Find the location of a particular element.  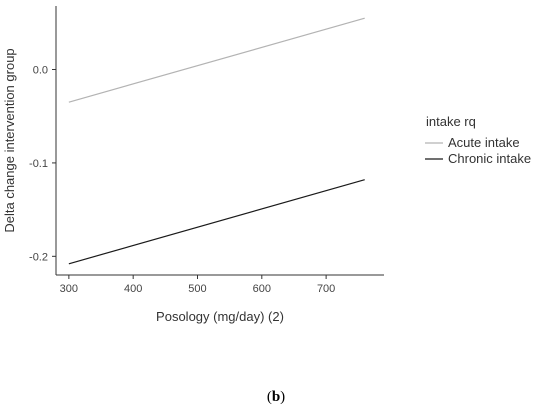

caption-open: ( is located at coordinates (269, 397).